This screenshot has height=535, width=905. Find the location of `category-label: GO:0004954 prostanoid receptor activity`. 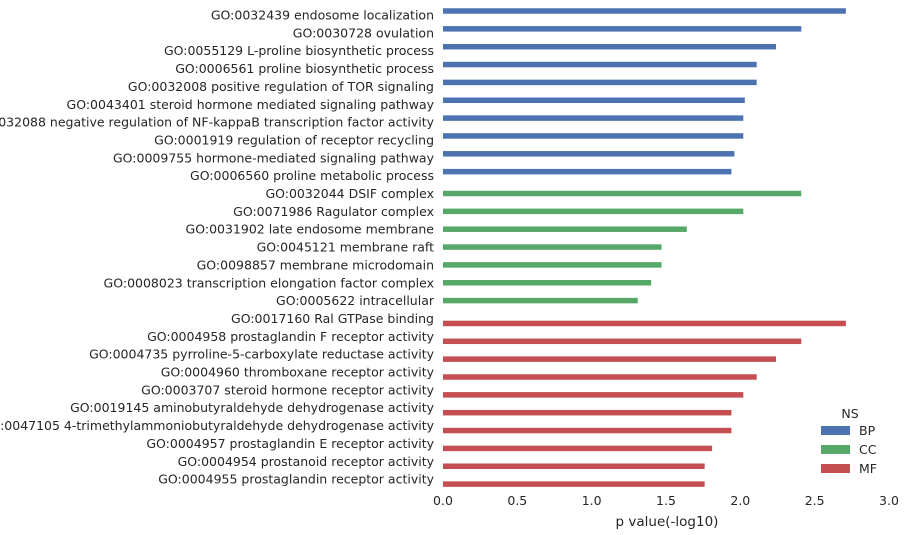

category-label: GO:0004954 prostanoid receptor activity is located at coordinates (306, 461).